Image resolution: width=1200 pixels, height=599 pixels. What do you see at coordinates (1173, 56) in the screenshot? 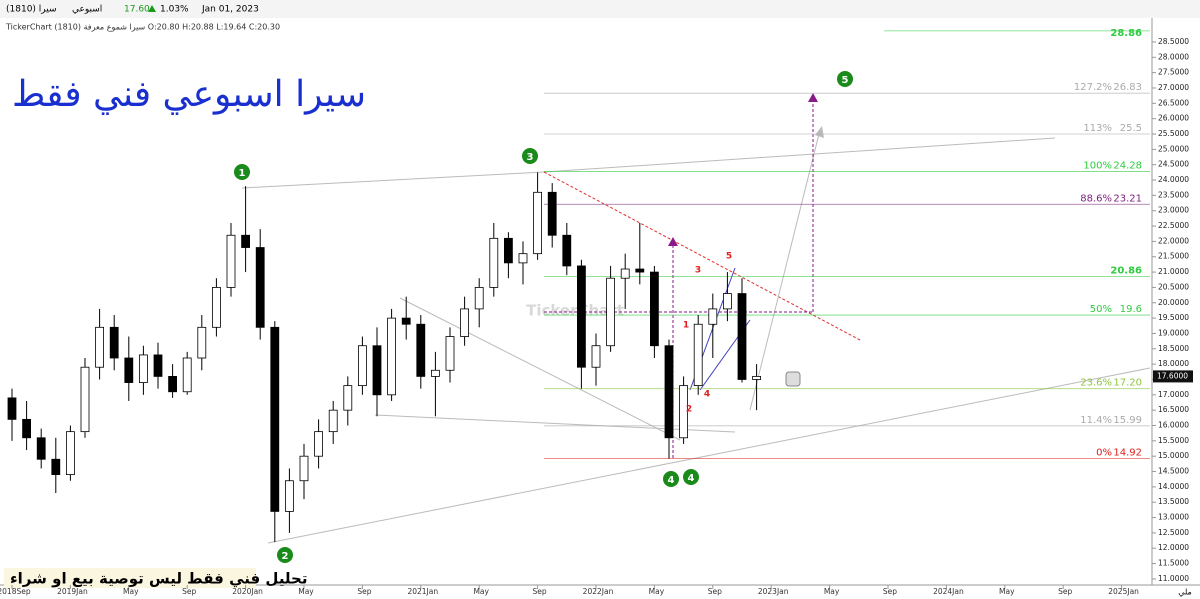
I see `y-tick-label: 28.0000` at bounding box center [1173, 56].